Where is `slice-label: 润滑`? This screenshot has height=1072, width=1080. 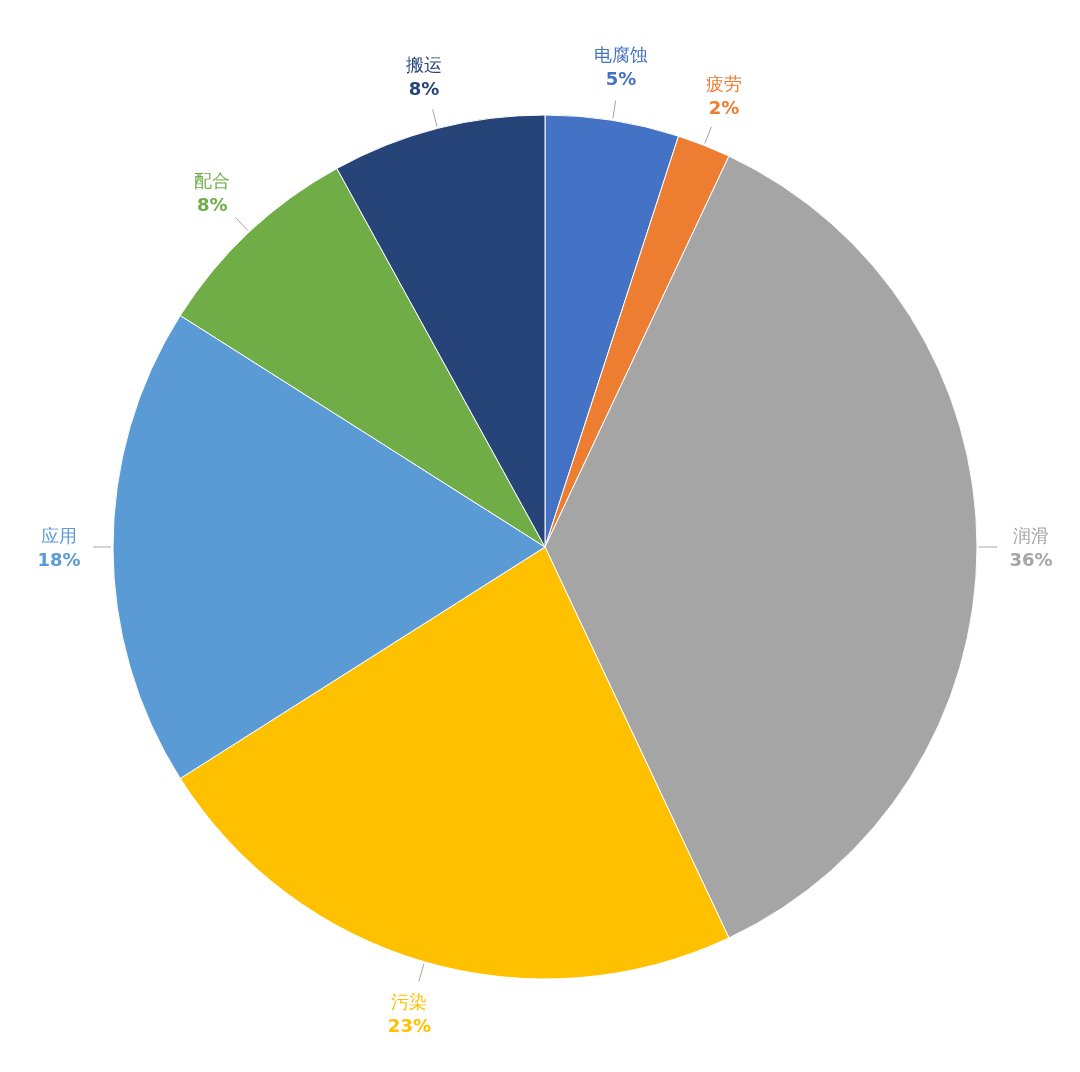
slice-label: 润滑 is located at coordinates (1031, 535).